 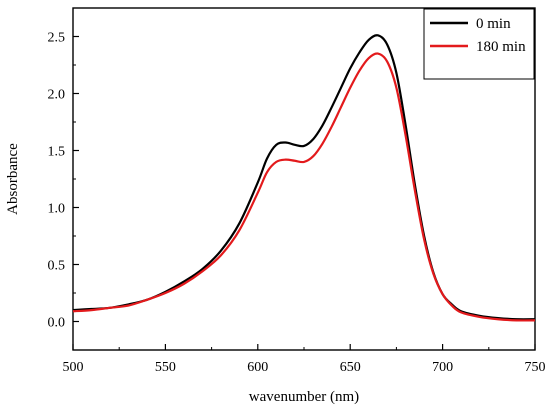 I want to click on legend-label-180-min: 180 min, so click(x=501, y=47).